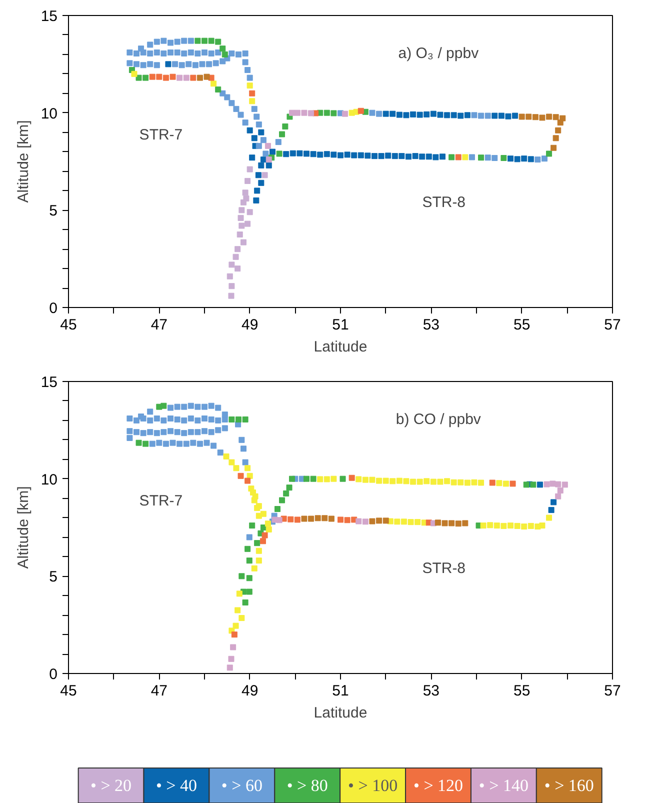 Image resolution: width=665 pixels, height=803 pixels. Describe the element at coordinates (161, 501) in the screenshot. I see `annotation: STR-7` at that location.